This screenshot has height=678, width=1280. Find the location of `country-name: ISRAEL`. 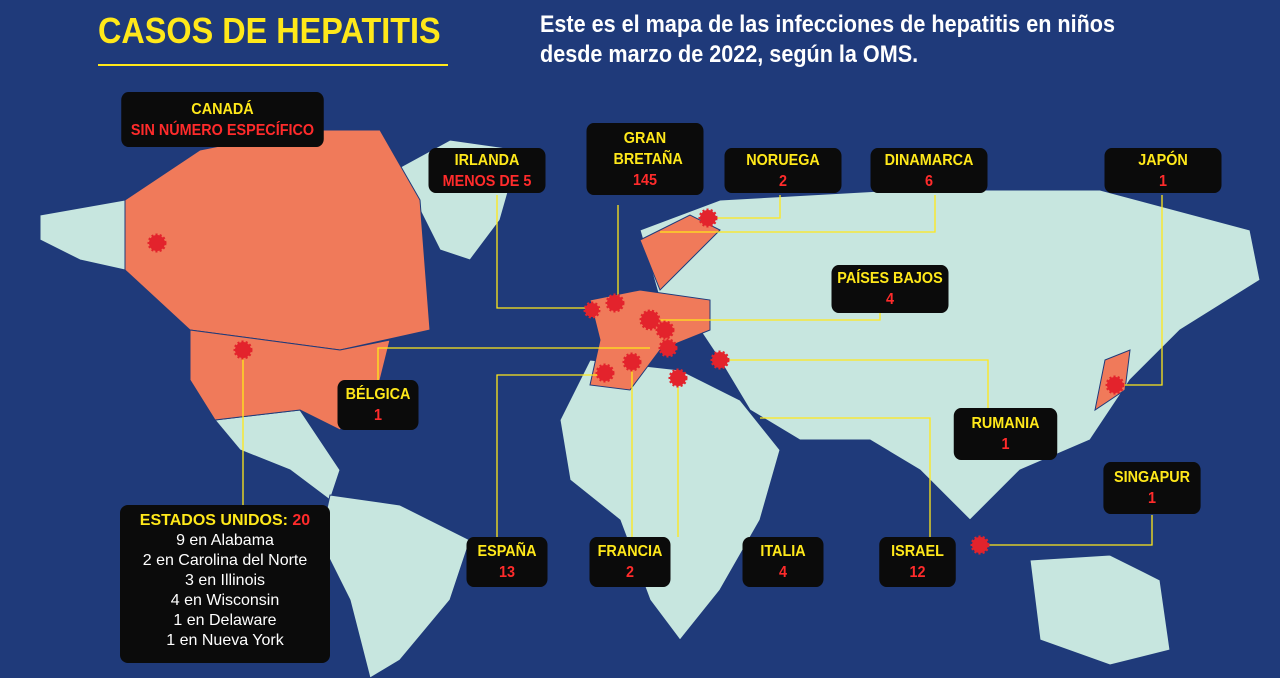

country-name: ISRAEL is located at coordinates (917, 551).